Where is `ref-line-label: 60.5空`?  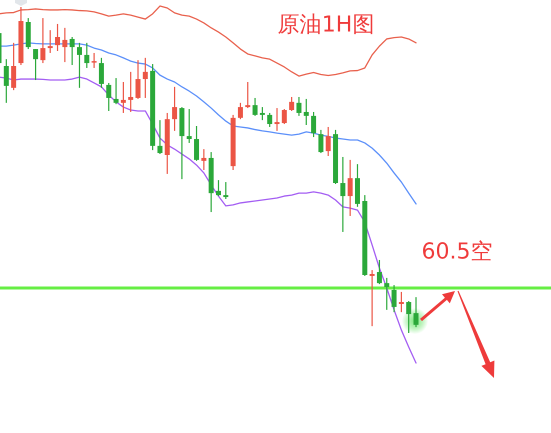
ref-line-label: 60.5空 is located at coordinates (457, 252).